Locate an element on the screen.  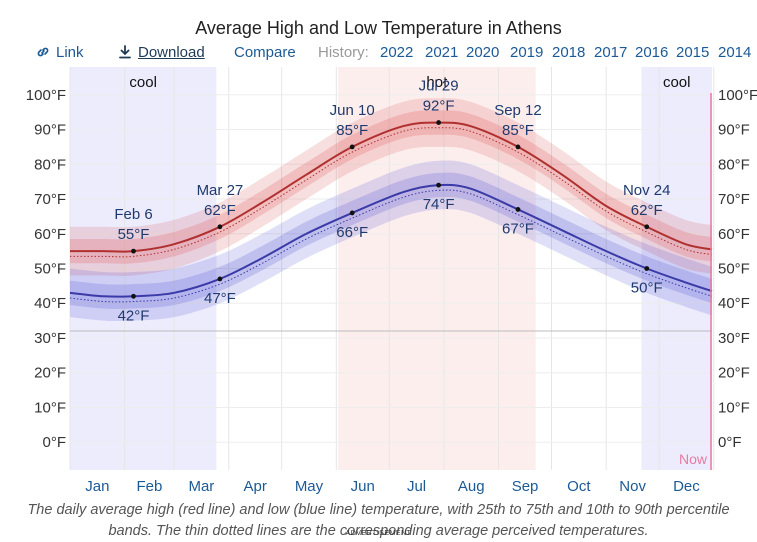
y-tick-right-2: 20°F is located at coordinates (734, 373).